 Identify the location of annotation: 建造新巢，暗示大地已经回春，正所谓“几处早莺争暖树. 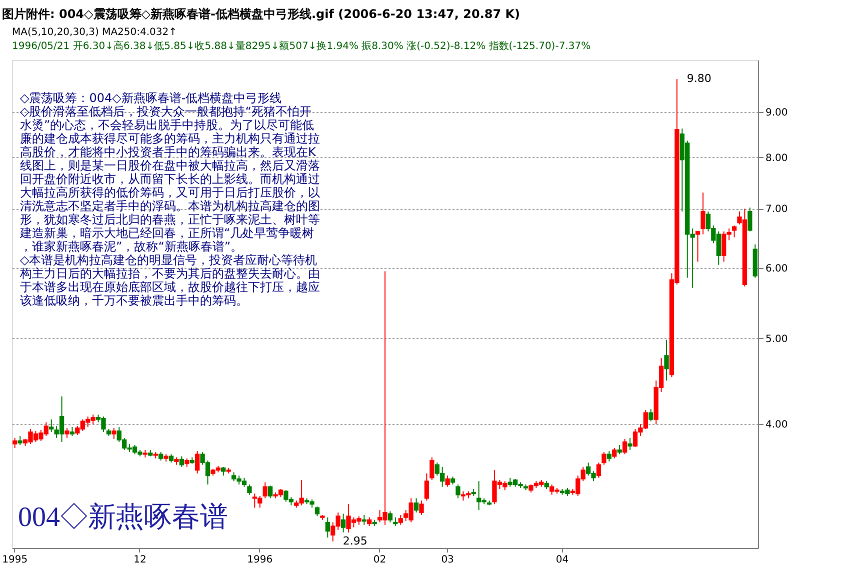
(166, 233).